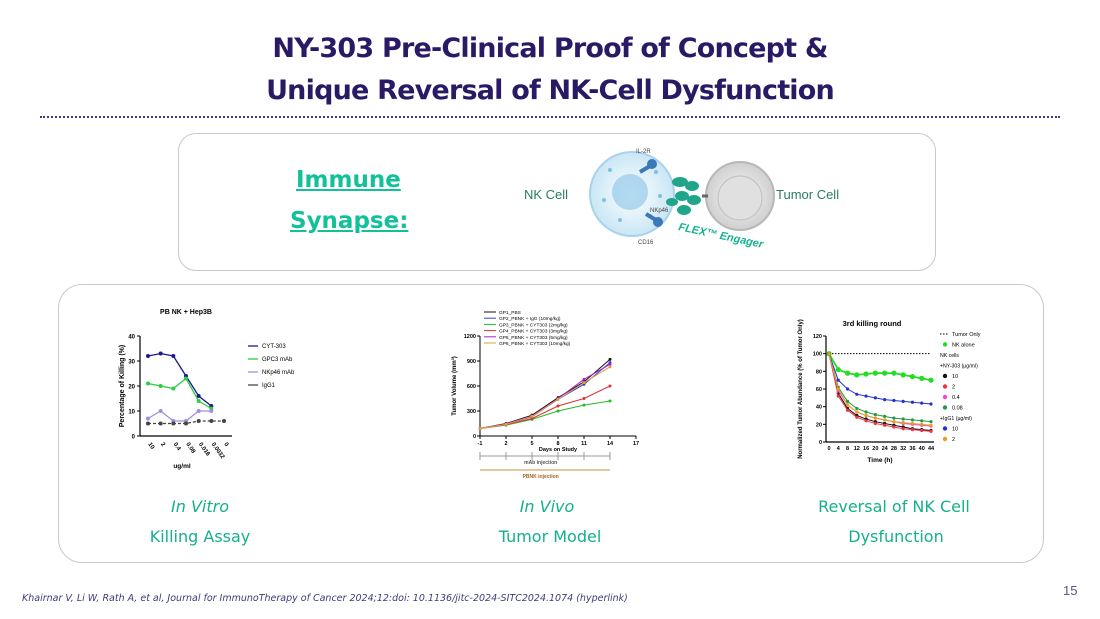  What do you see at coordinates (540, 463) in the screenshot?
I see `mab-injection-label: mAb injection` at bounding box center [540, 463].